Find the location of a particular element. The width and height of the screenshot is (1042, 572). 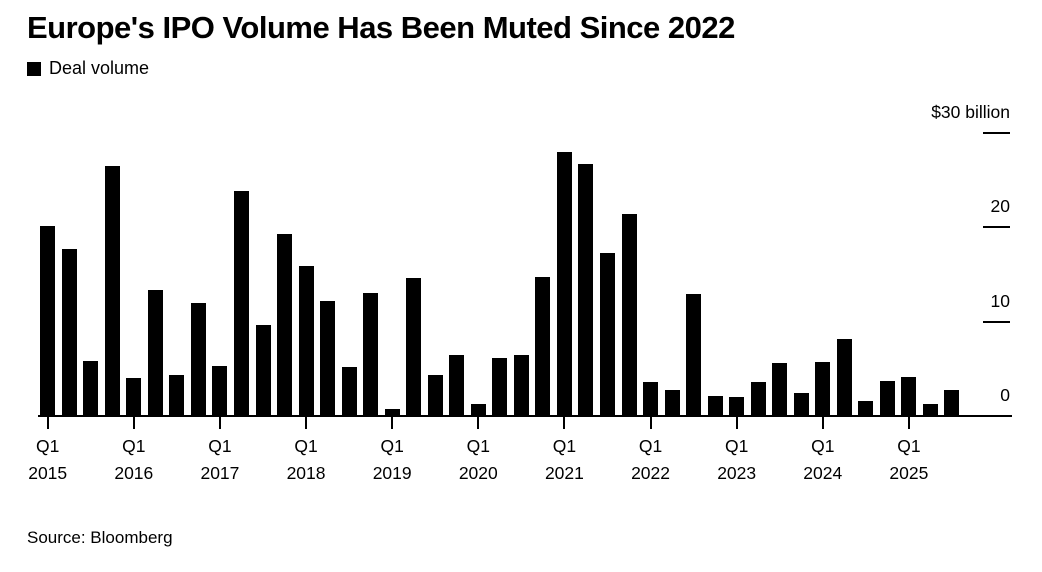

bar-q2-2018 is located at coordinates (328, 358).